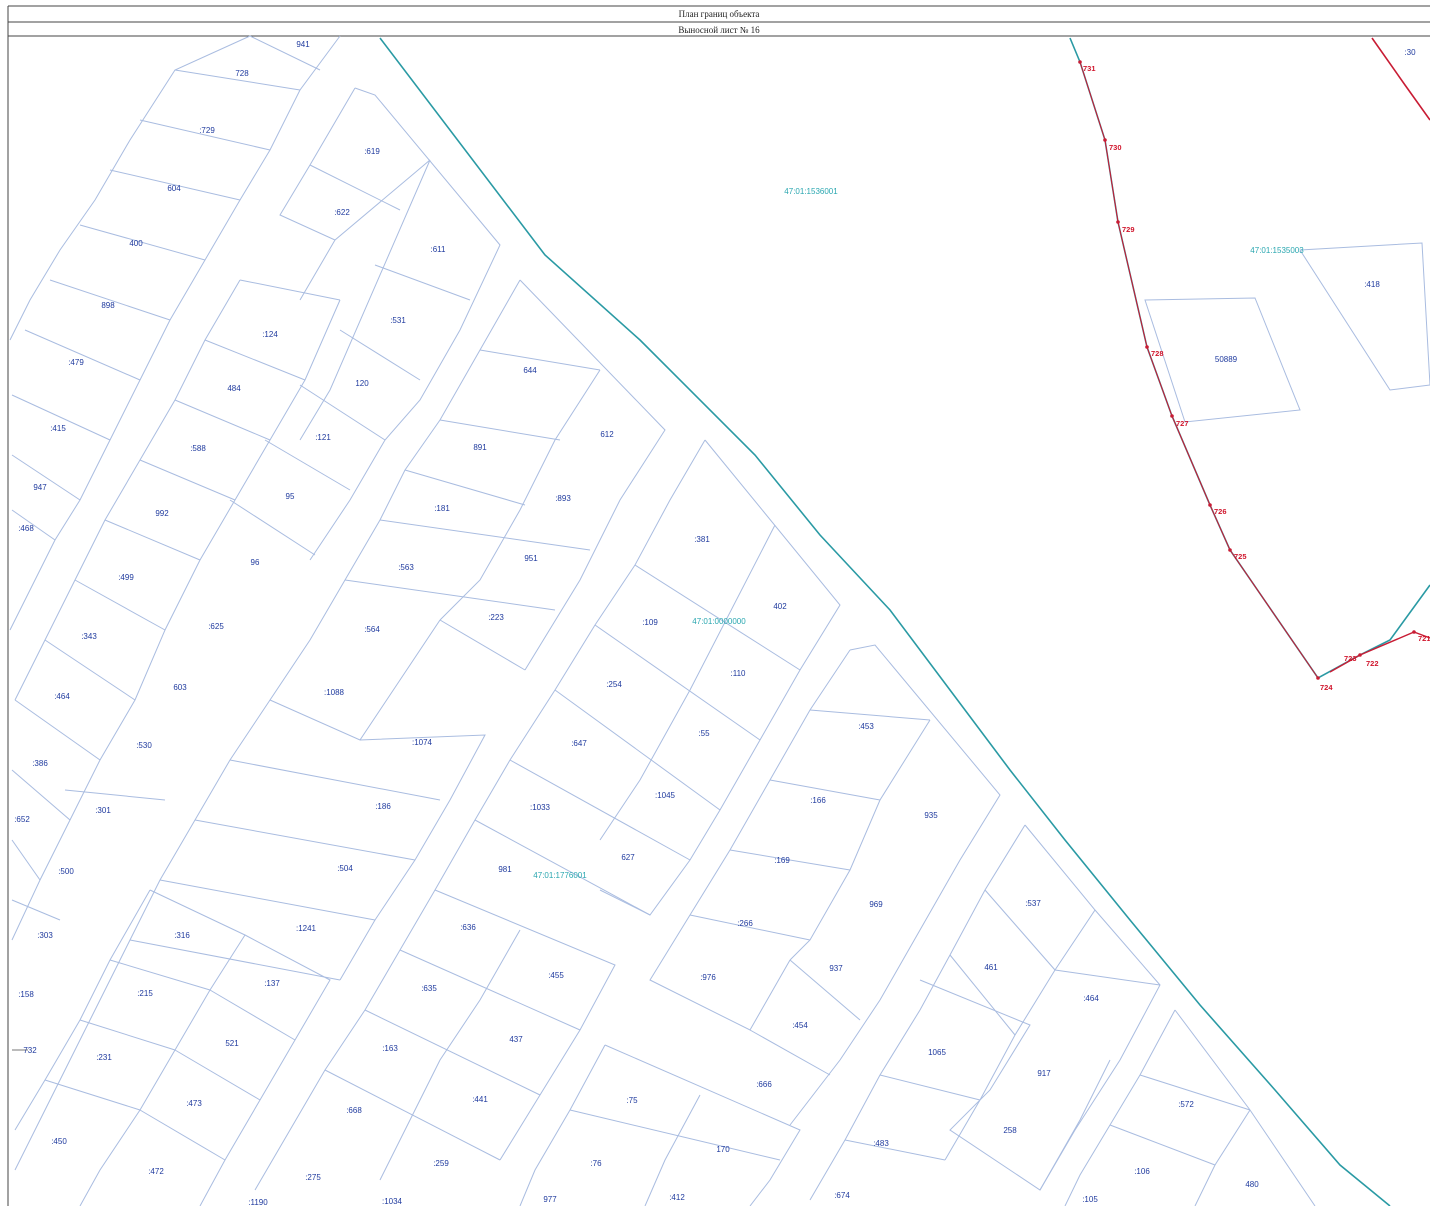 This screenshot has width=1430, height=1206. Describe the element at coordinates (429, 988) in the screenshot. I see `parcel-label: :635` at that location.